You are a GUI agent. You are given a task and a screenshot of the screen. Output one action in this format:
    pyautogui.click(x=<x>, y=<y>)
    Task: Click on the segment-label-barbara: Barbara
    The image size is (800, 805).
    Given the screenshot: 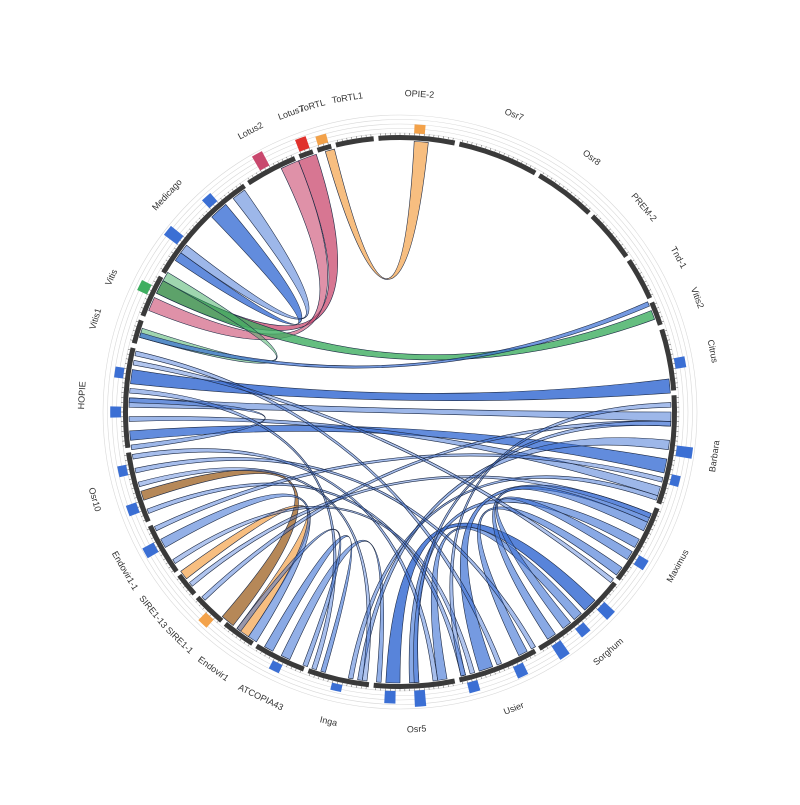 What is the action you would take?
    pyautogui.click(x=714, y=456)
    